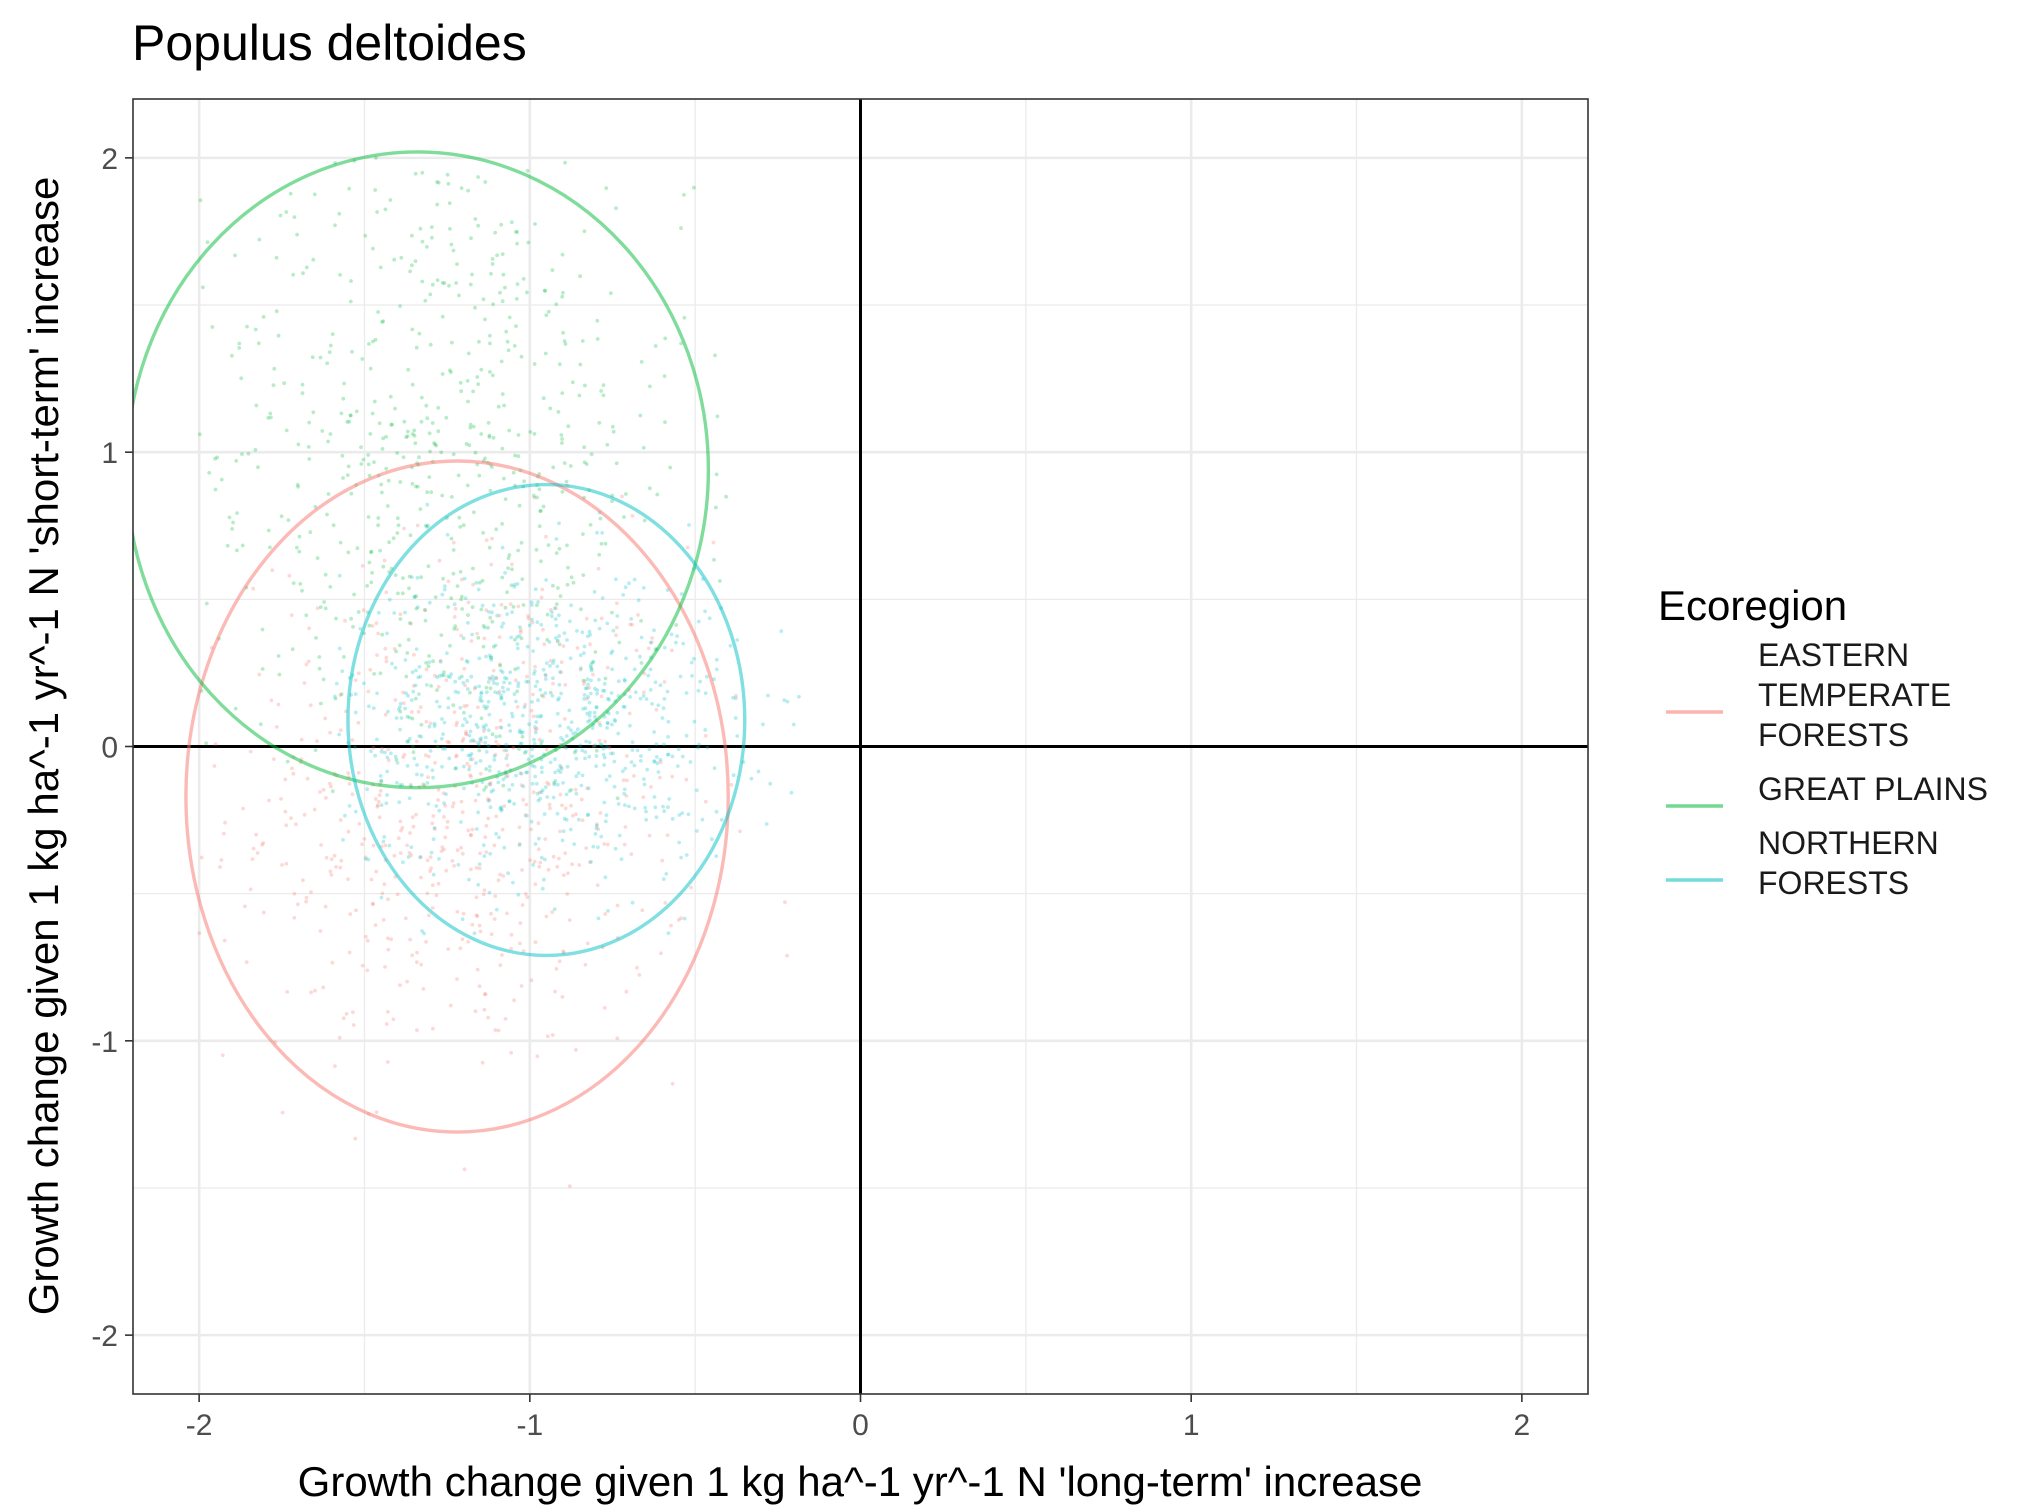 This screenshot has height=1512, width=2043. I want to click on x-tick-label: 2, so click(1522, 1425).